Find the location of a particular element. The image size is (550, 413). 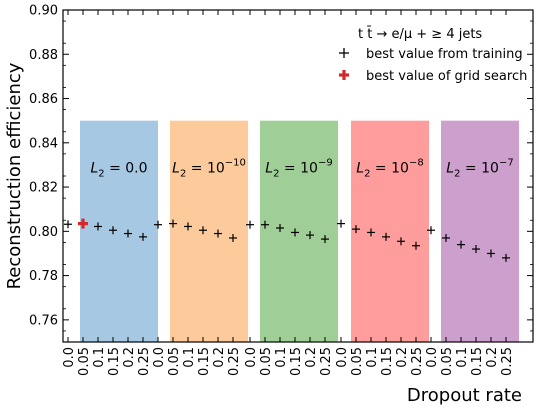

x-axis-label: Dropout rate is located at coordinates (464, 395).